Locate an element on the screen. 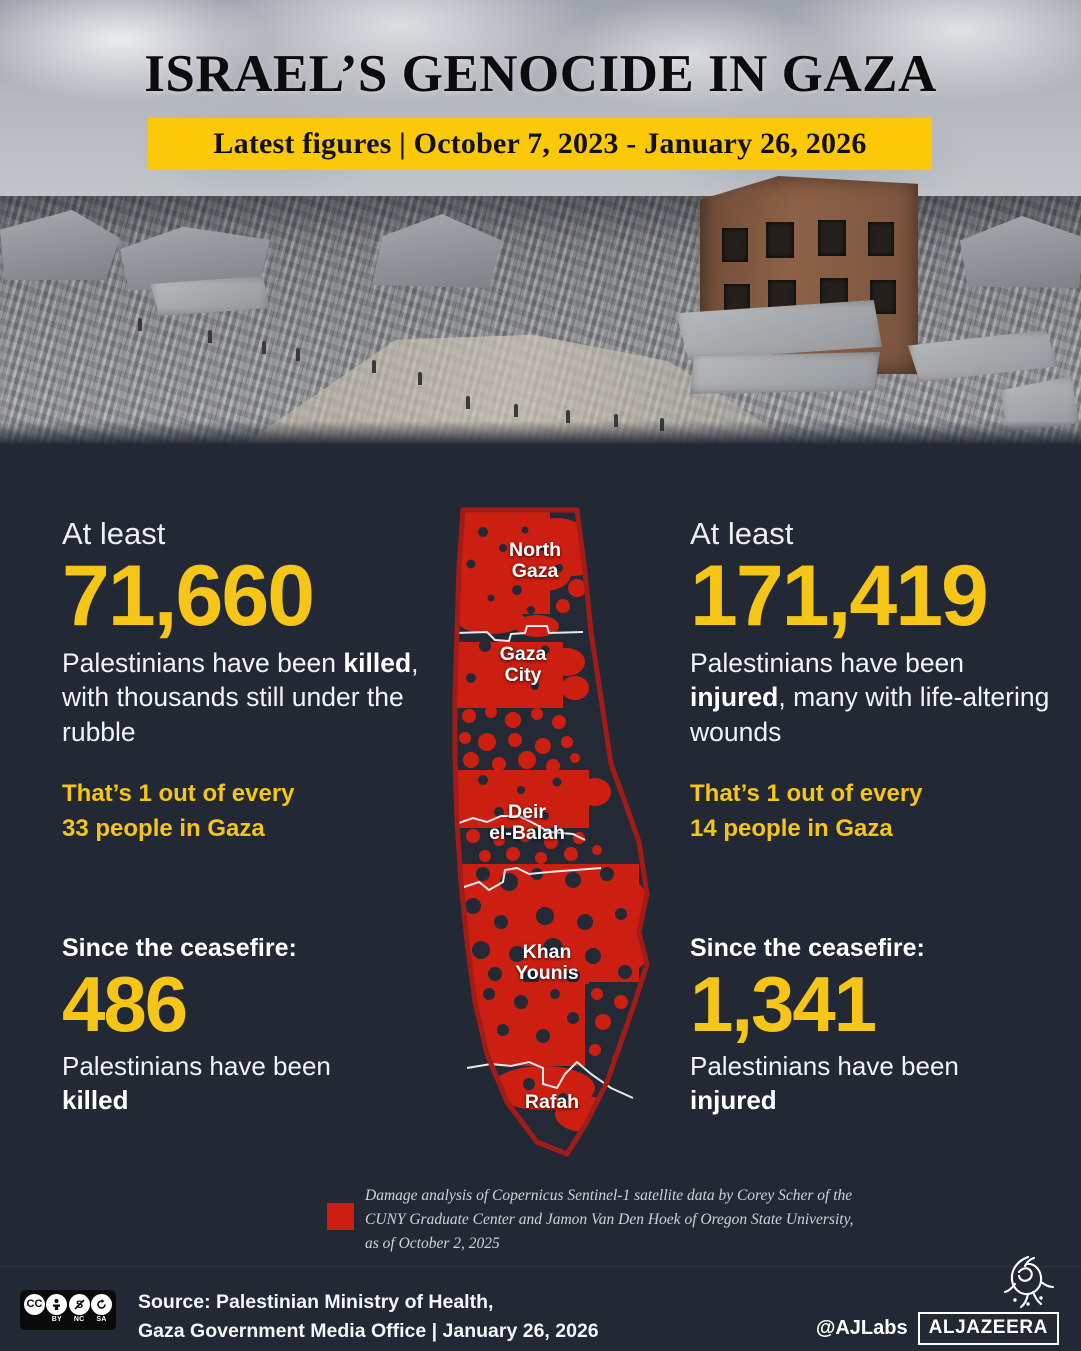  ceasefire-killed-description-pre: Palestinians have been is located at coordinates (196, 1066).